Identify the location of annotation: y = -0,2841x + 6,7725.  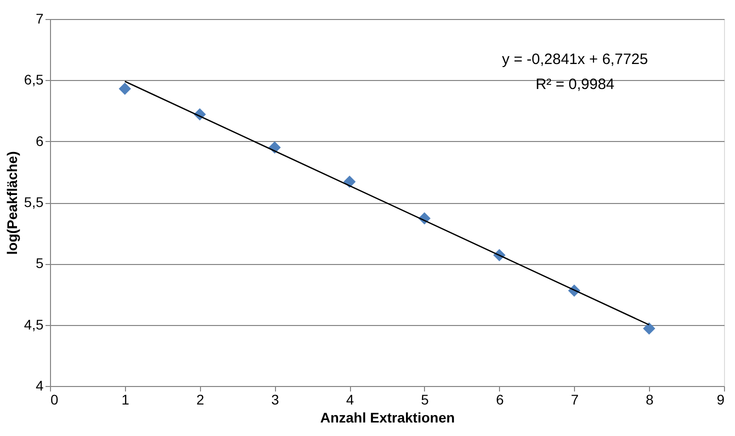
(575, 59).